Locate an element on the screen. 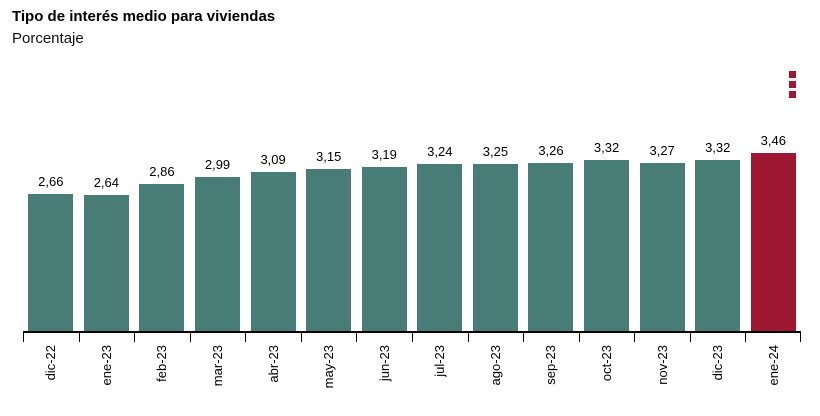  x-label-slot: dic-23 is located at coordinates (718, 376).